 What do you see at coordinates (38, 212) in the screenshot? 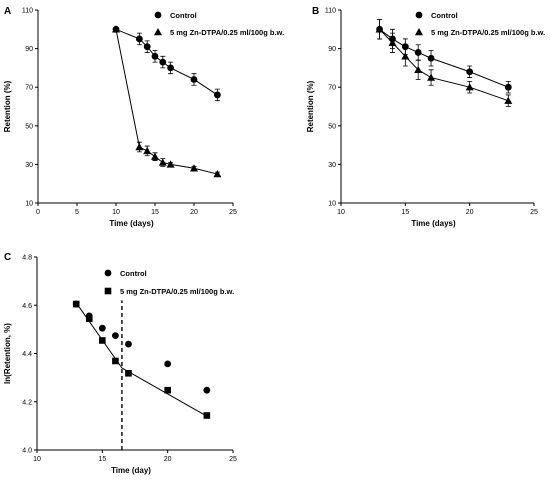
I see `x-tick-label: 0` at bounding box center [38, 212].